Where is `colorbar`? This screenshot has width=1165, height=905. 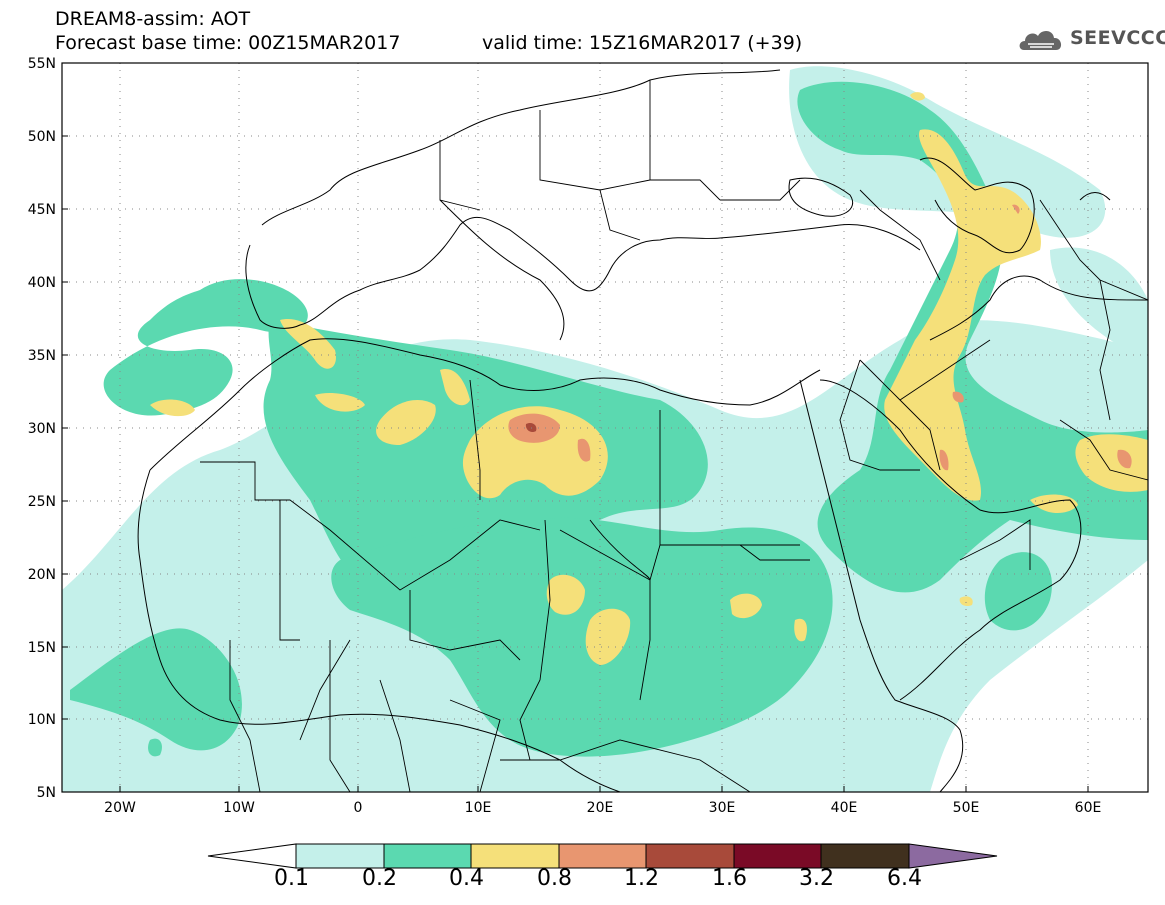 colorbar is located at coordinates (602, 856).